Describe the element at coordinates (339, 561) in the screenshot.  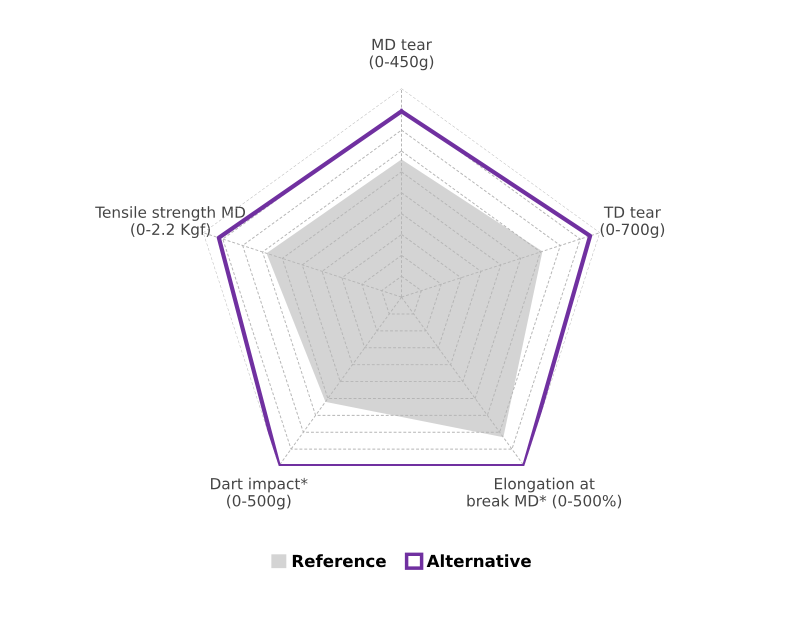
I see `legend-label: Reference` at that location.